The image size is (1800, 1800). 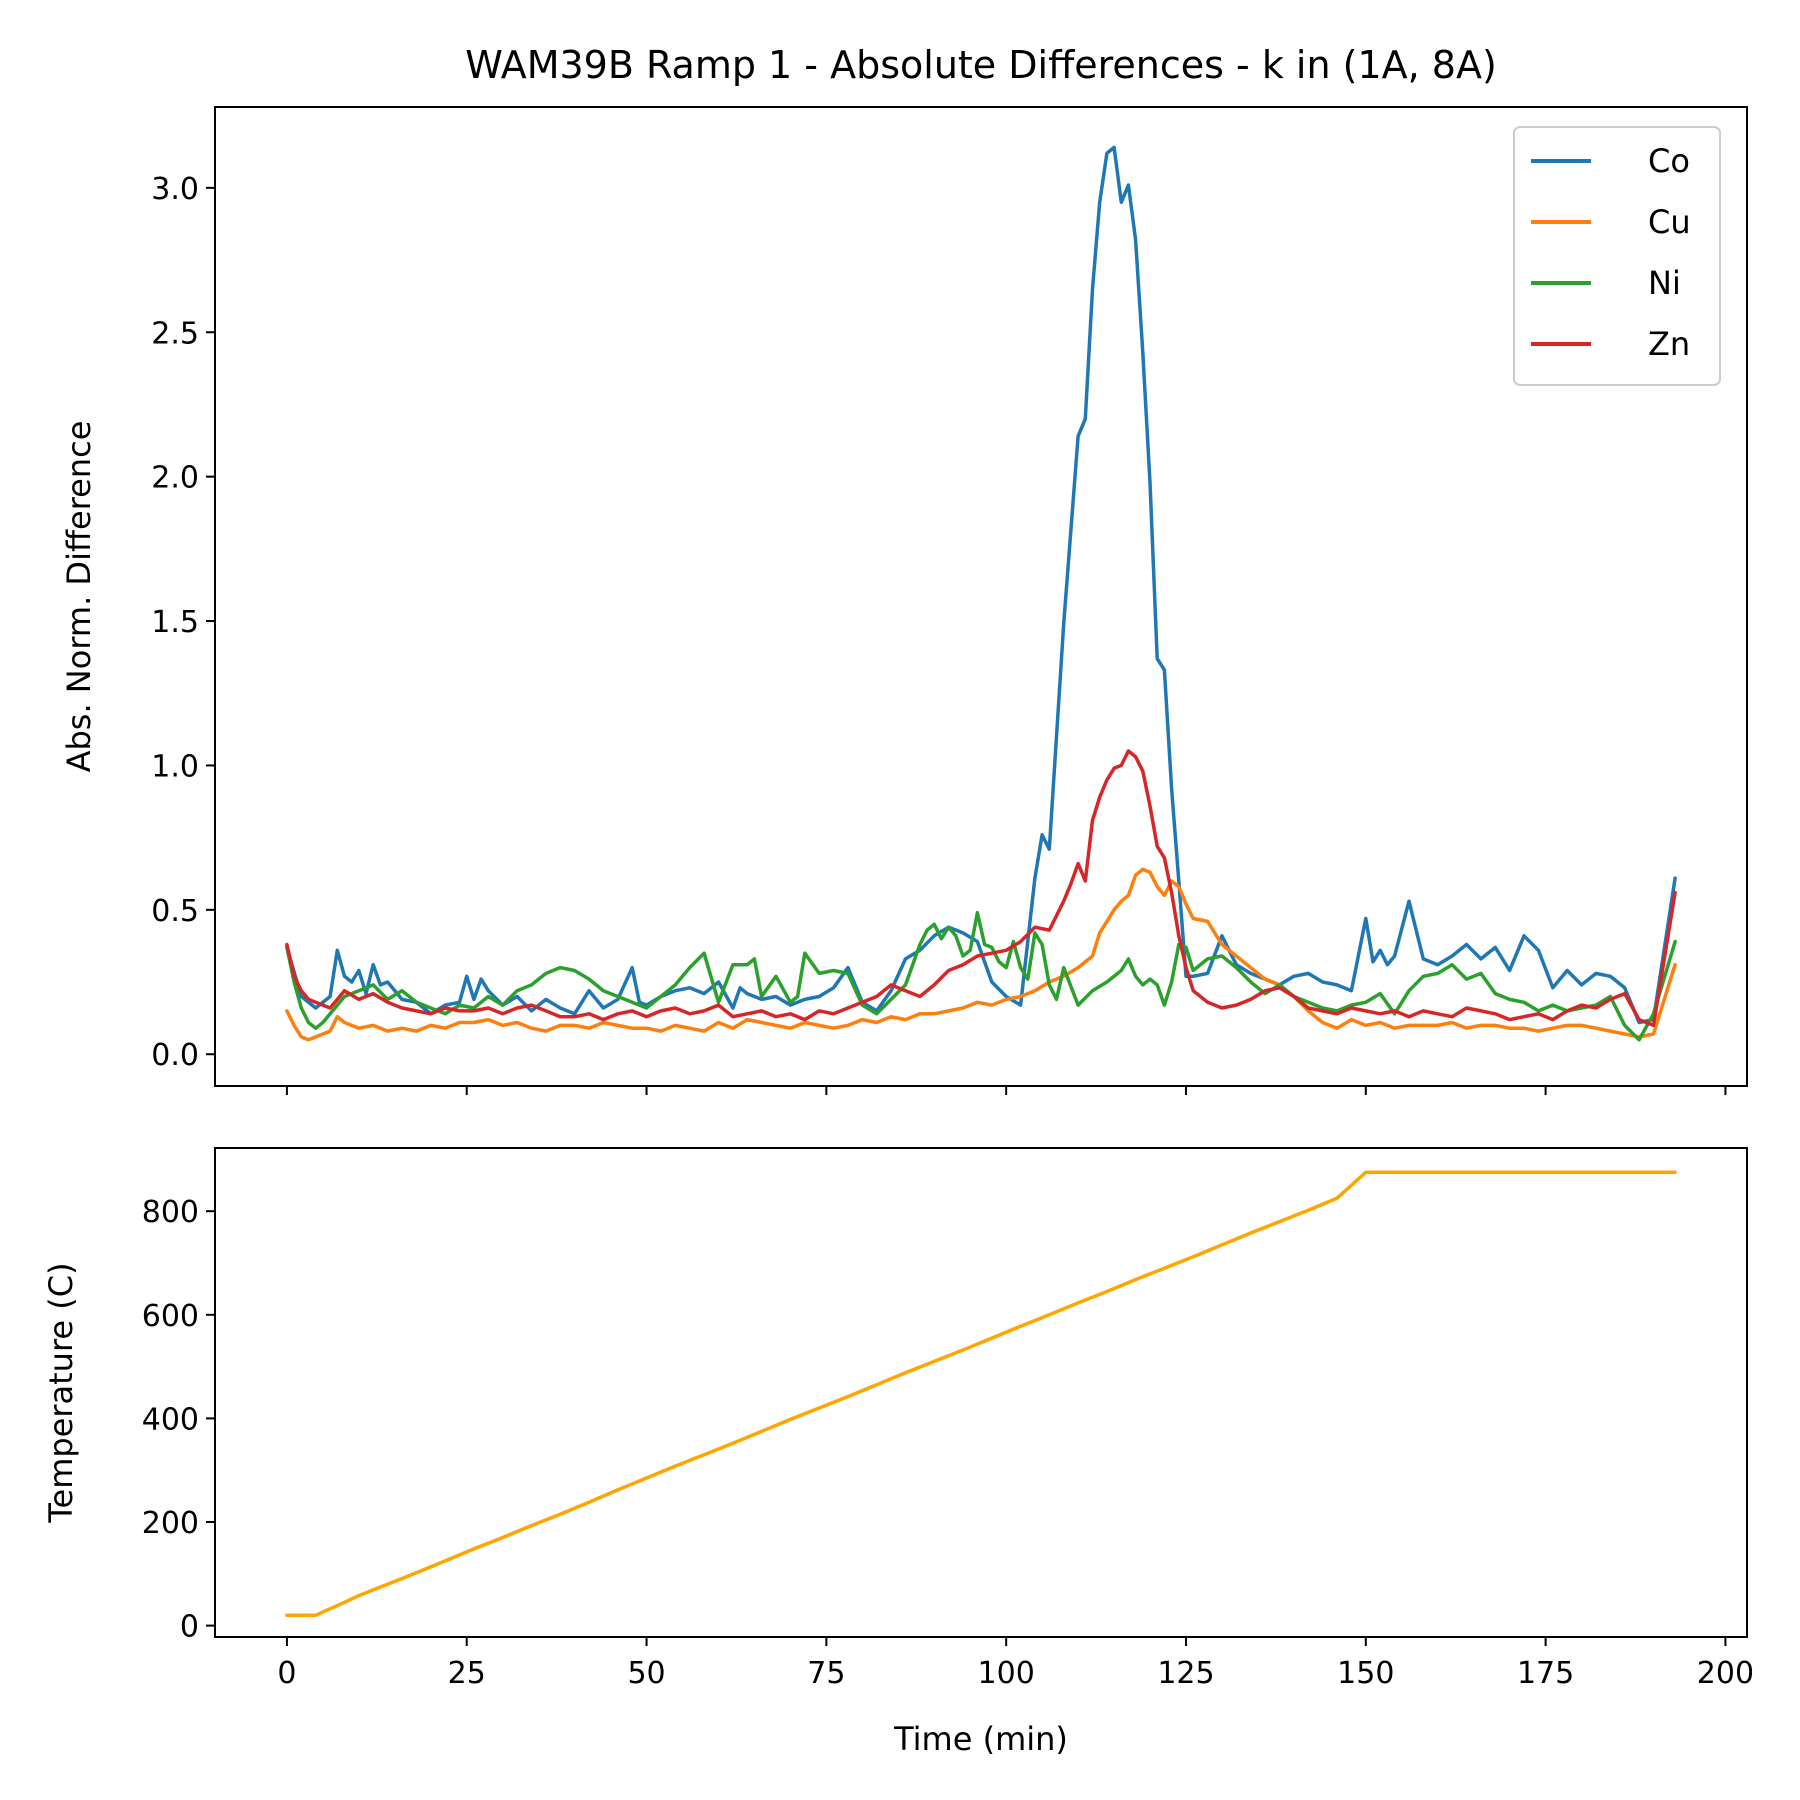 I want to click on legend-label-cu: Cu, so click(x=1669, y=222).